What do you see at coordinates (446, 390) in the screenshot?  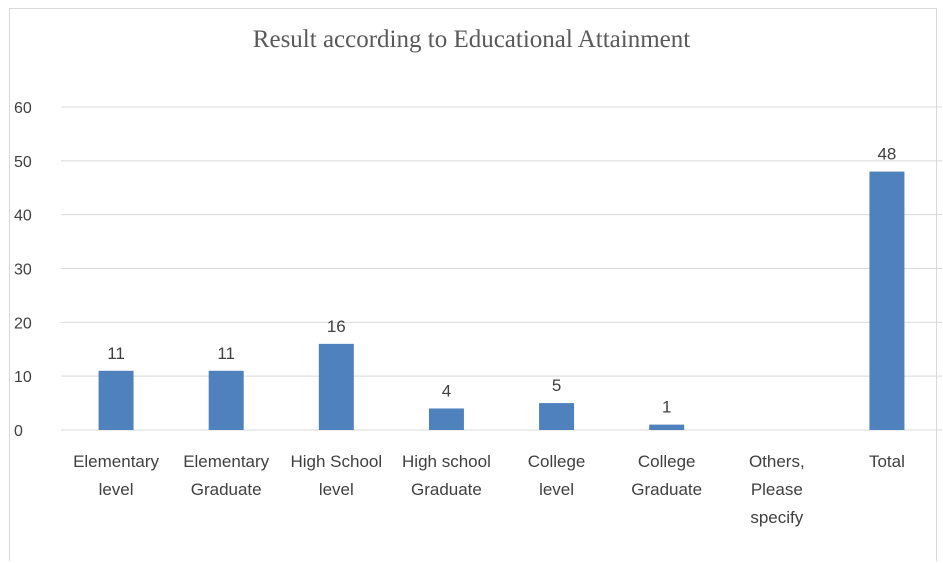 I see `data-label: 4` at bounding box center [446, 390].